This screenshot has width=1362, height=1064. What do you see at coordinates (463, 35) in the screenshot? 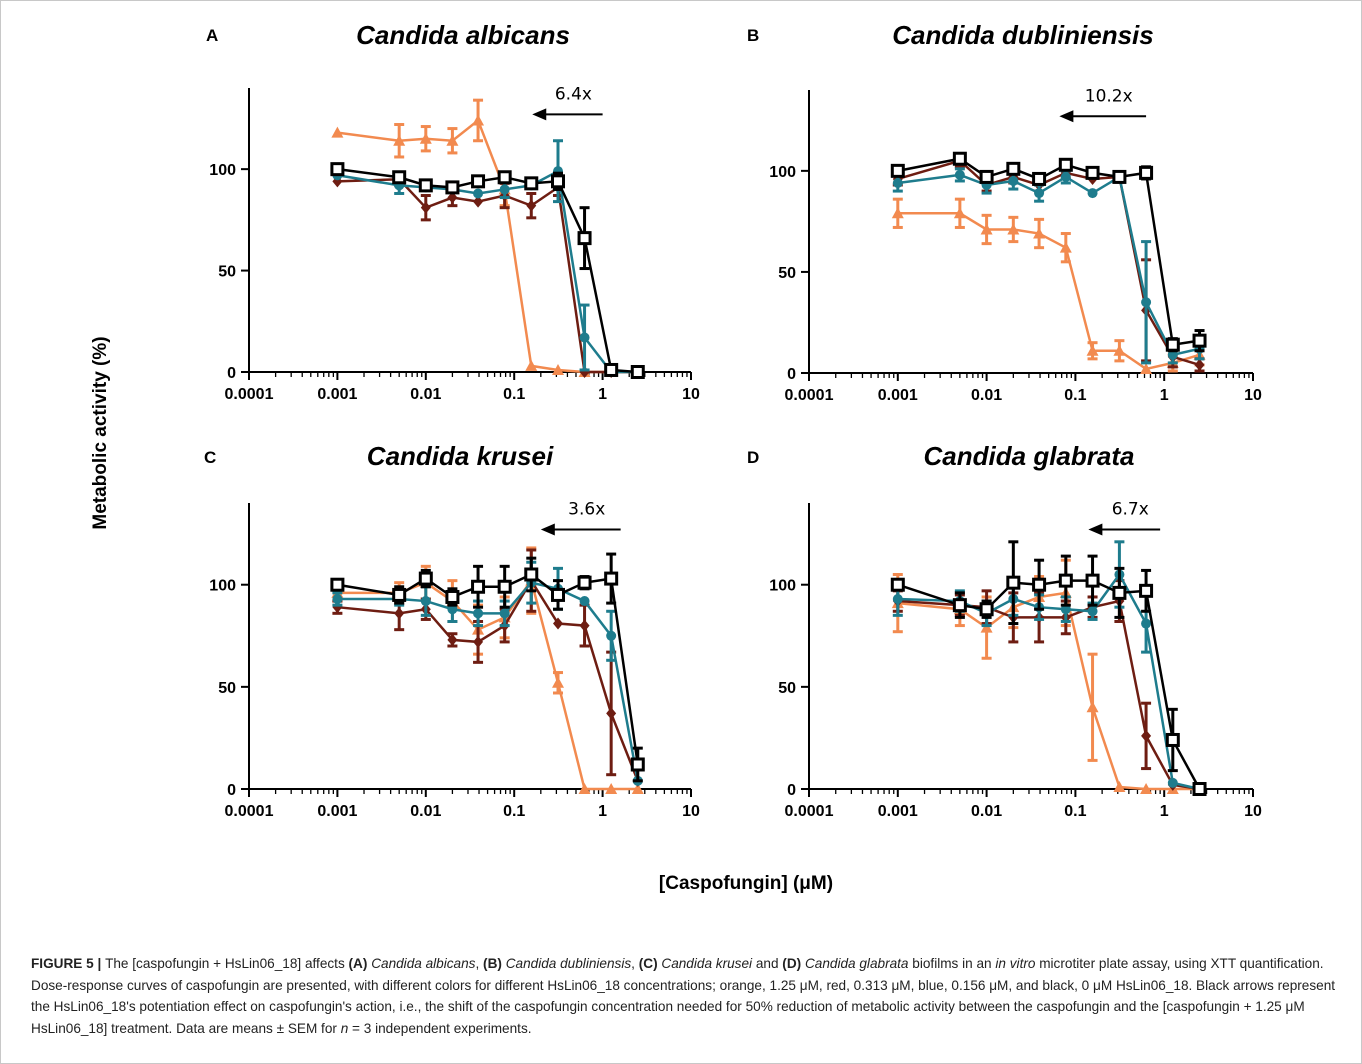
I see `panel-title: Candida albicans` at bounding box center [463, 35].